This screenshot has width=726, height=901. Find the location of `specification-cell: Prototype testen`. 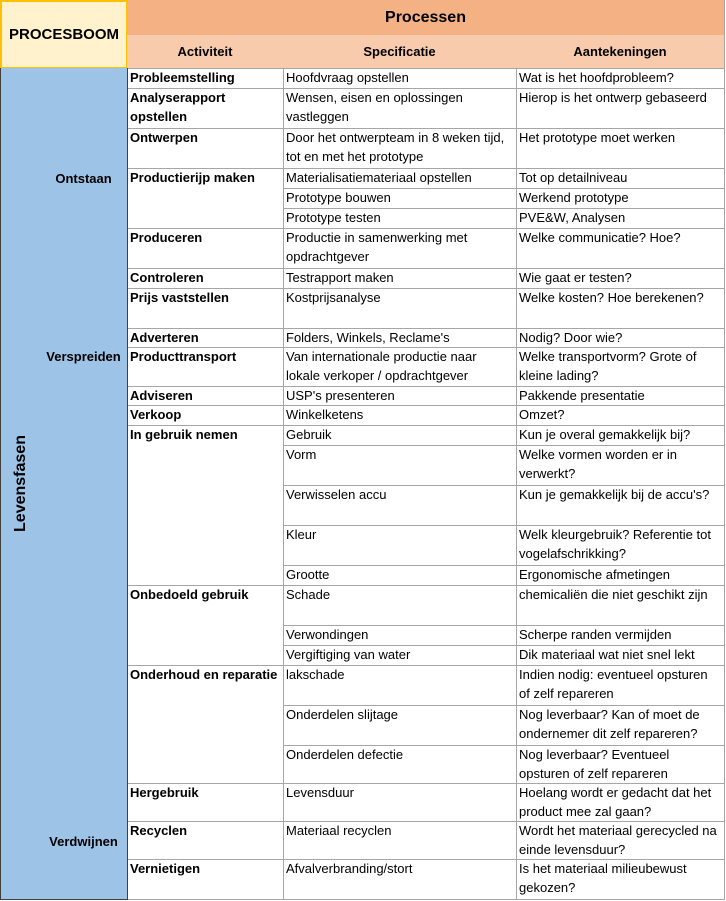

specification-cell: Prototype testen is located at coordinates (400, 218).